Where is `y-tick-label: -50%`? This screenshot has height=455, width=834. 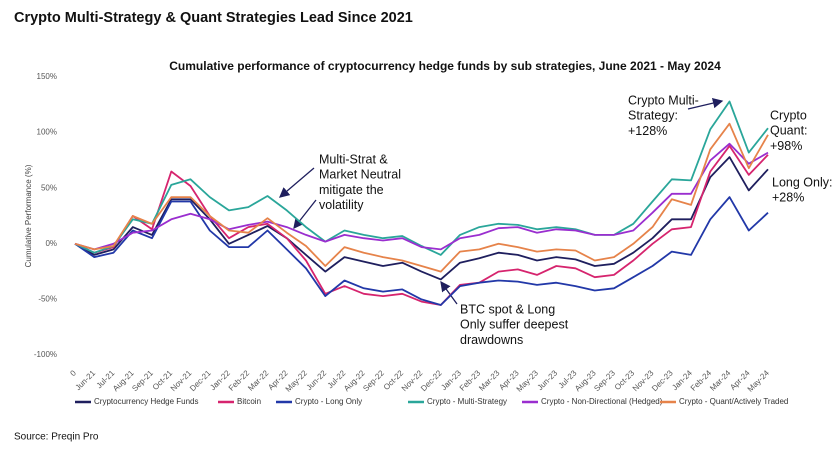
y-tick-label: -50% is located at coordinates (47, 299).